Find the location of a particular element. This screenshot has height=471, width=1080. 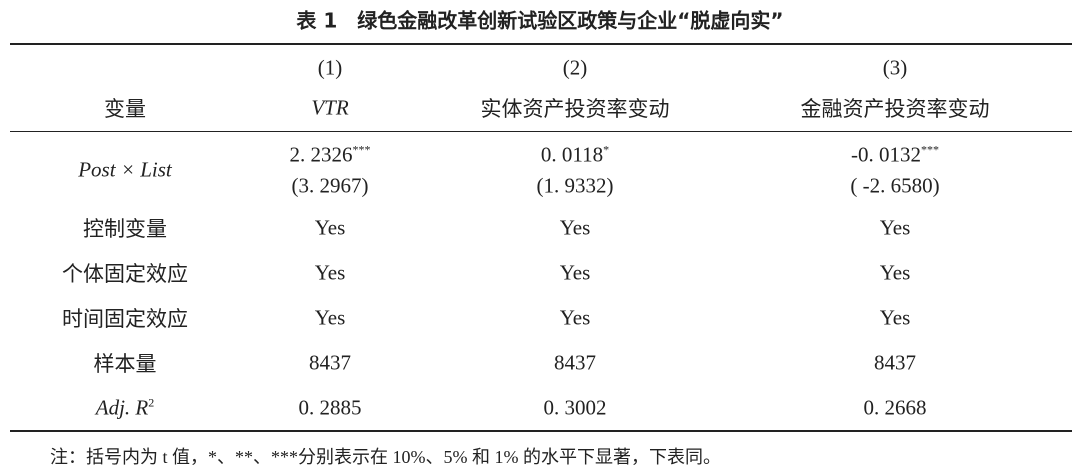

cell: 0. 2668 is located at coordinates (895, 407).